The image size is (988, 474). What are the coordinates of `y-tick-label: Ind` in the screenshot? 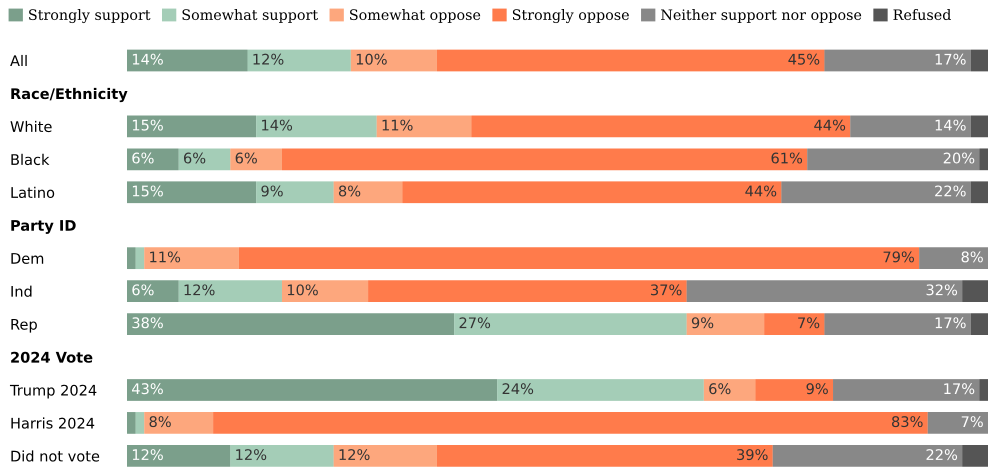 It's located at (21, 291).